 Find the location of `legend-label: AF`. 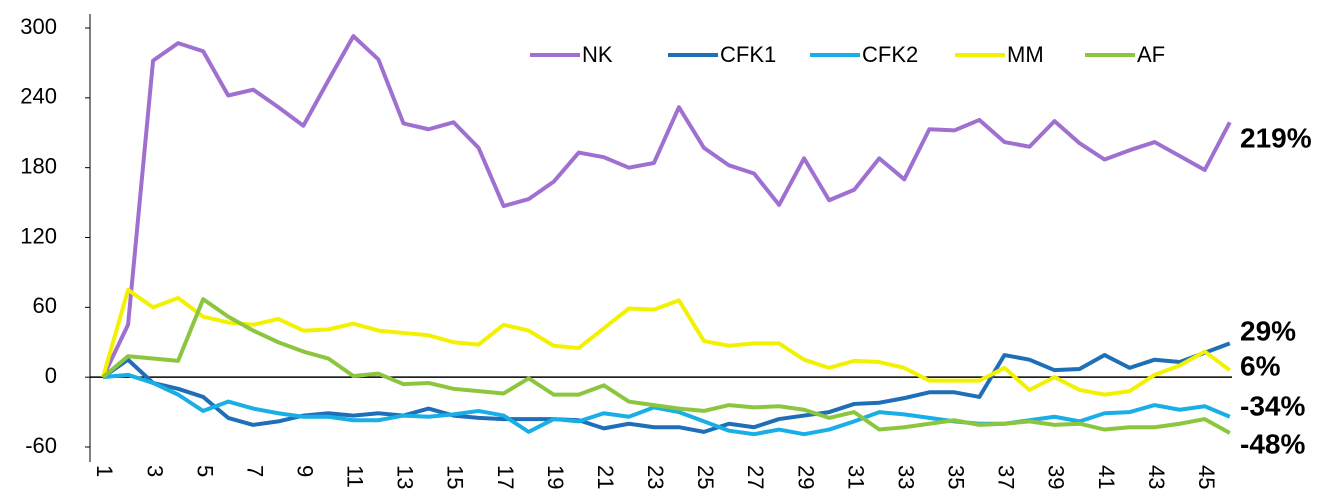

legend-label: AF is located at coordinates (1151, 54).